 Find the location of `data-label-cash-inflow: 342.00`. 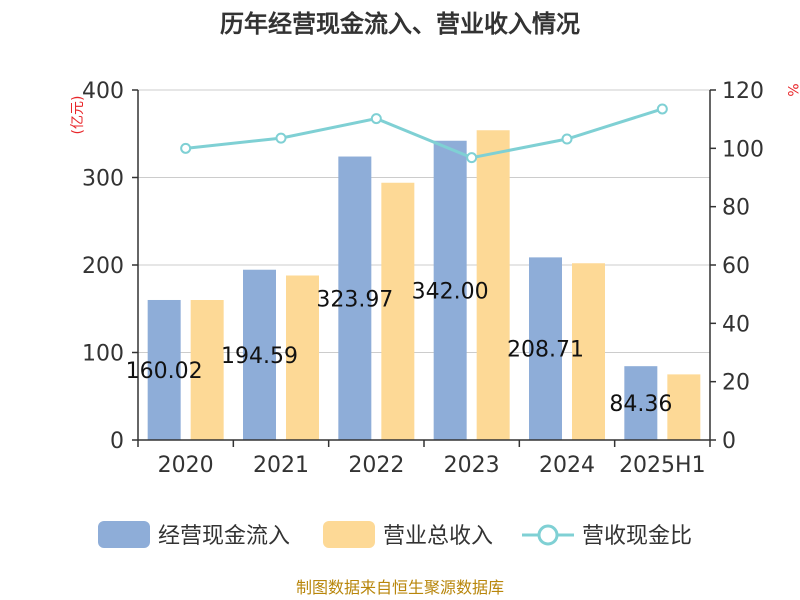

data-label-cash-inflow: 342.00 is located at coordinates (450, 291).